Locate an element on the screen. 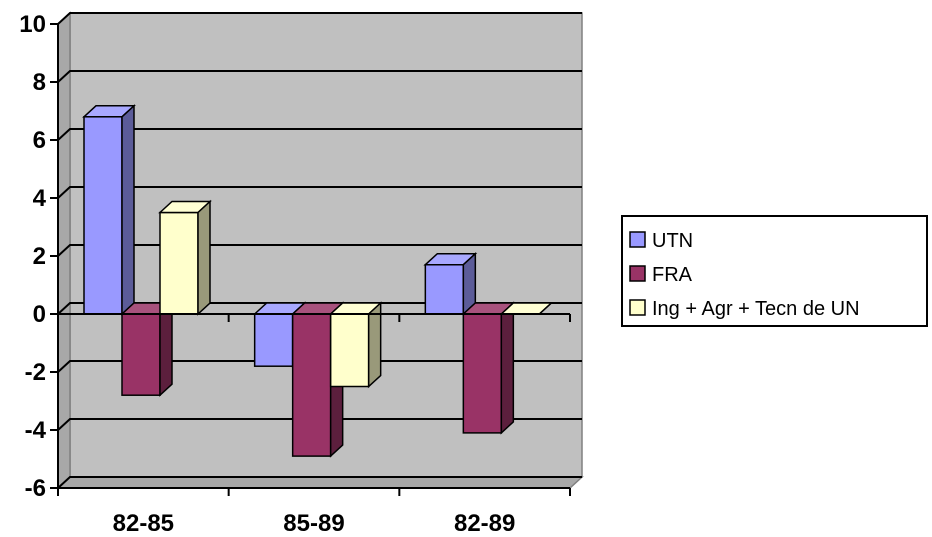 The width and height of the screenshot is (932, 537). floor is located at coordinates (320, 482).